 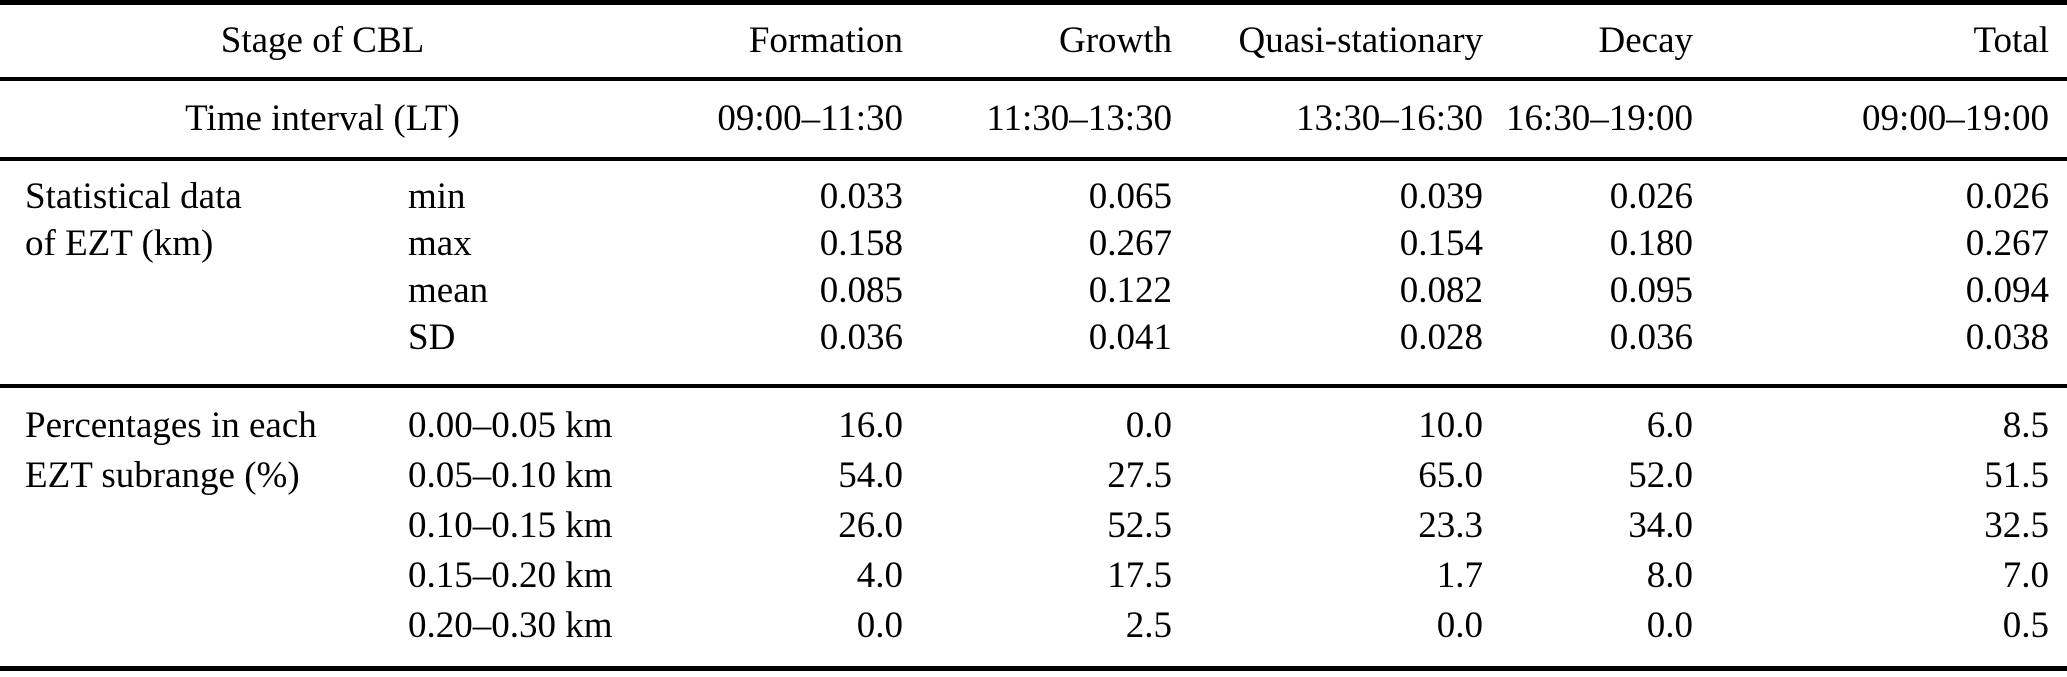 What do you see at coordinates (437, 196) in the screenshot?
I see `row-label-min: min` at bounding box center [437, 196].